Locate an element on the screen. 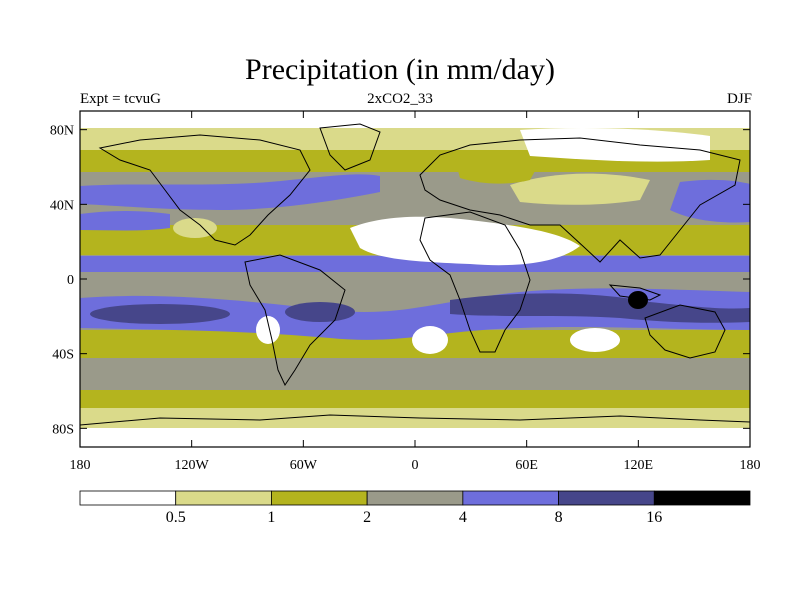 Image resolution: width=800 pixels, height=600 pixels. lat-tick-label: 0 is located at coordinates (70, 280).